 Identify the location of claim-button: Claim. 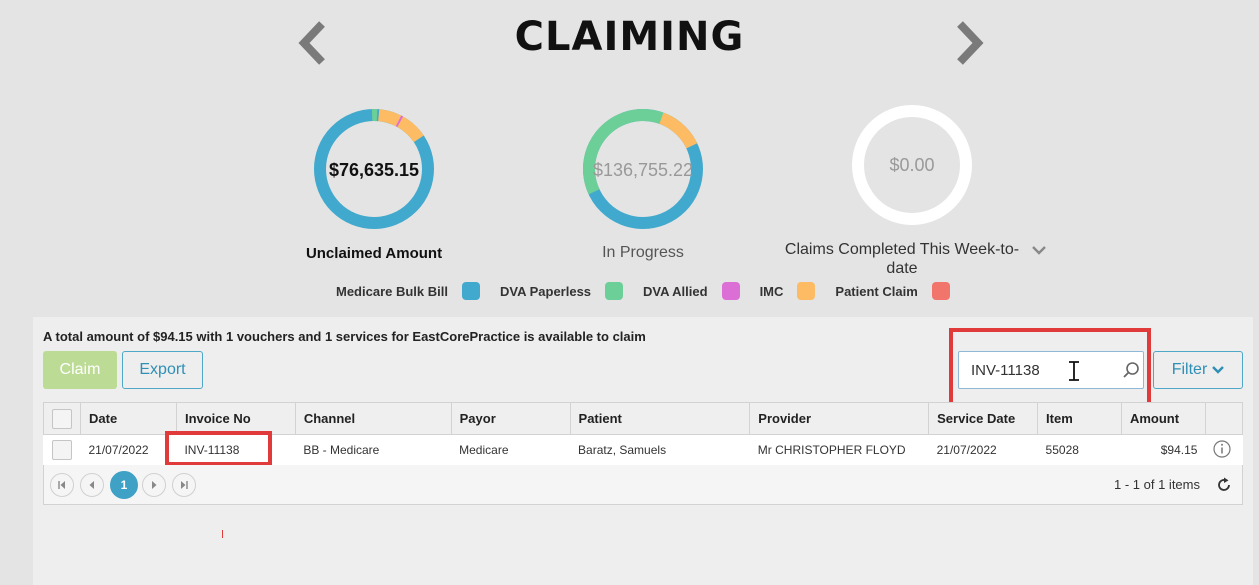
(80, 370).